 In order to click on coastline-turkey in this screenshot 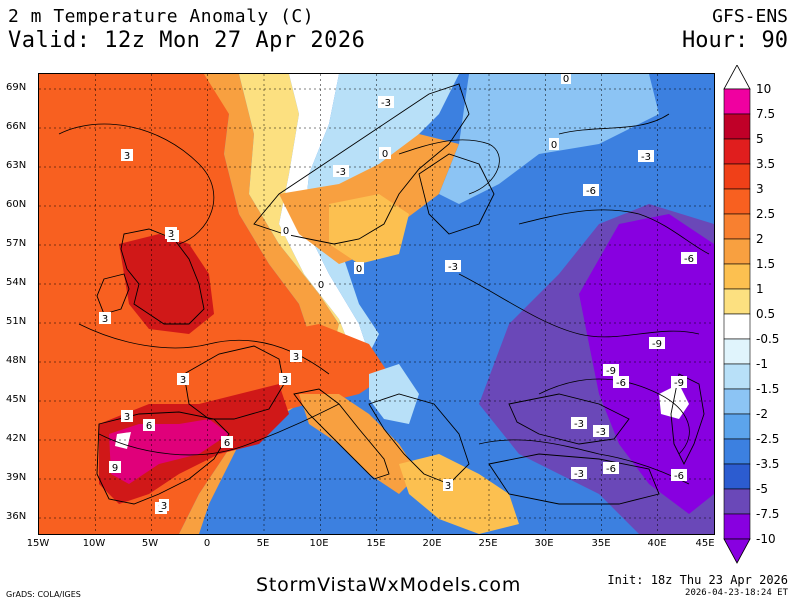, I will do `click(574, 479)`.